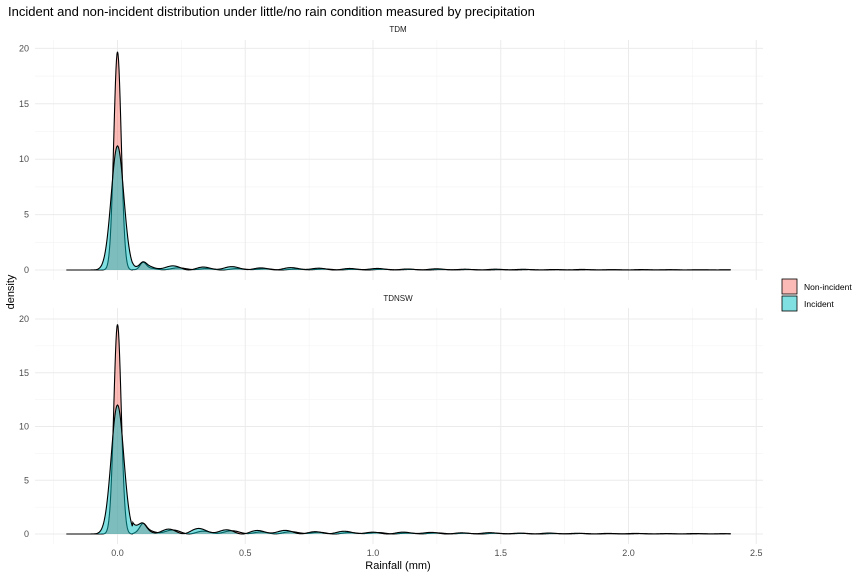 The image size is (864, 576). I want to click on x-tick-label: 0.0, so click(117, 553).